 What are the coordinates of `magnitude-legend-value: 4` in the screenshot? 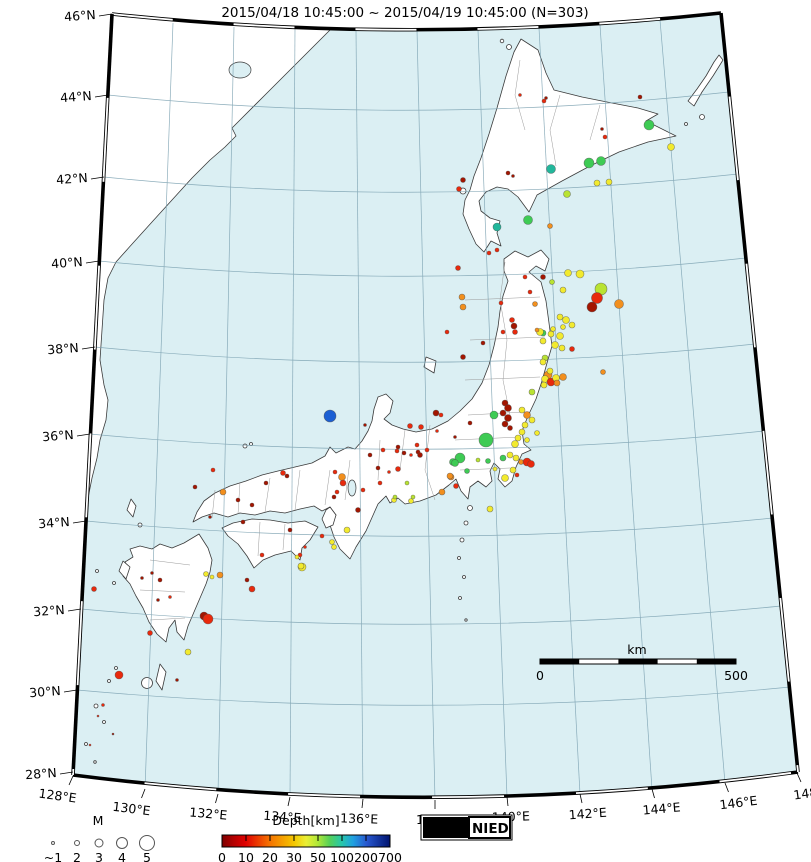 It's located at (122, 856).